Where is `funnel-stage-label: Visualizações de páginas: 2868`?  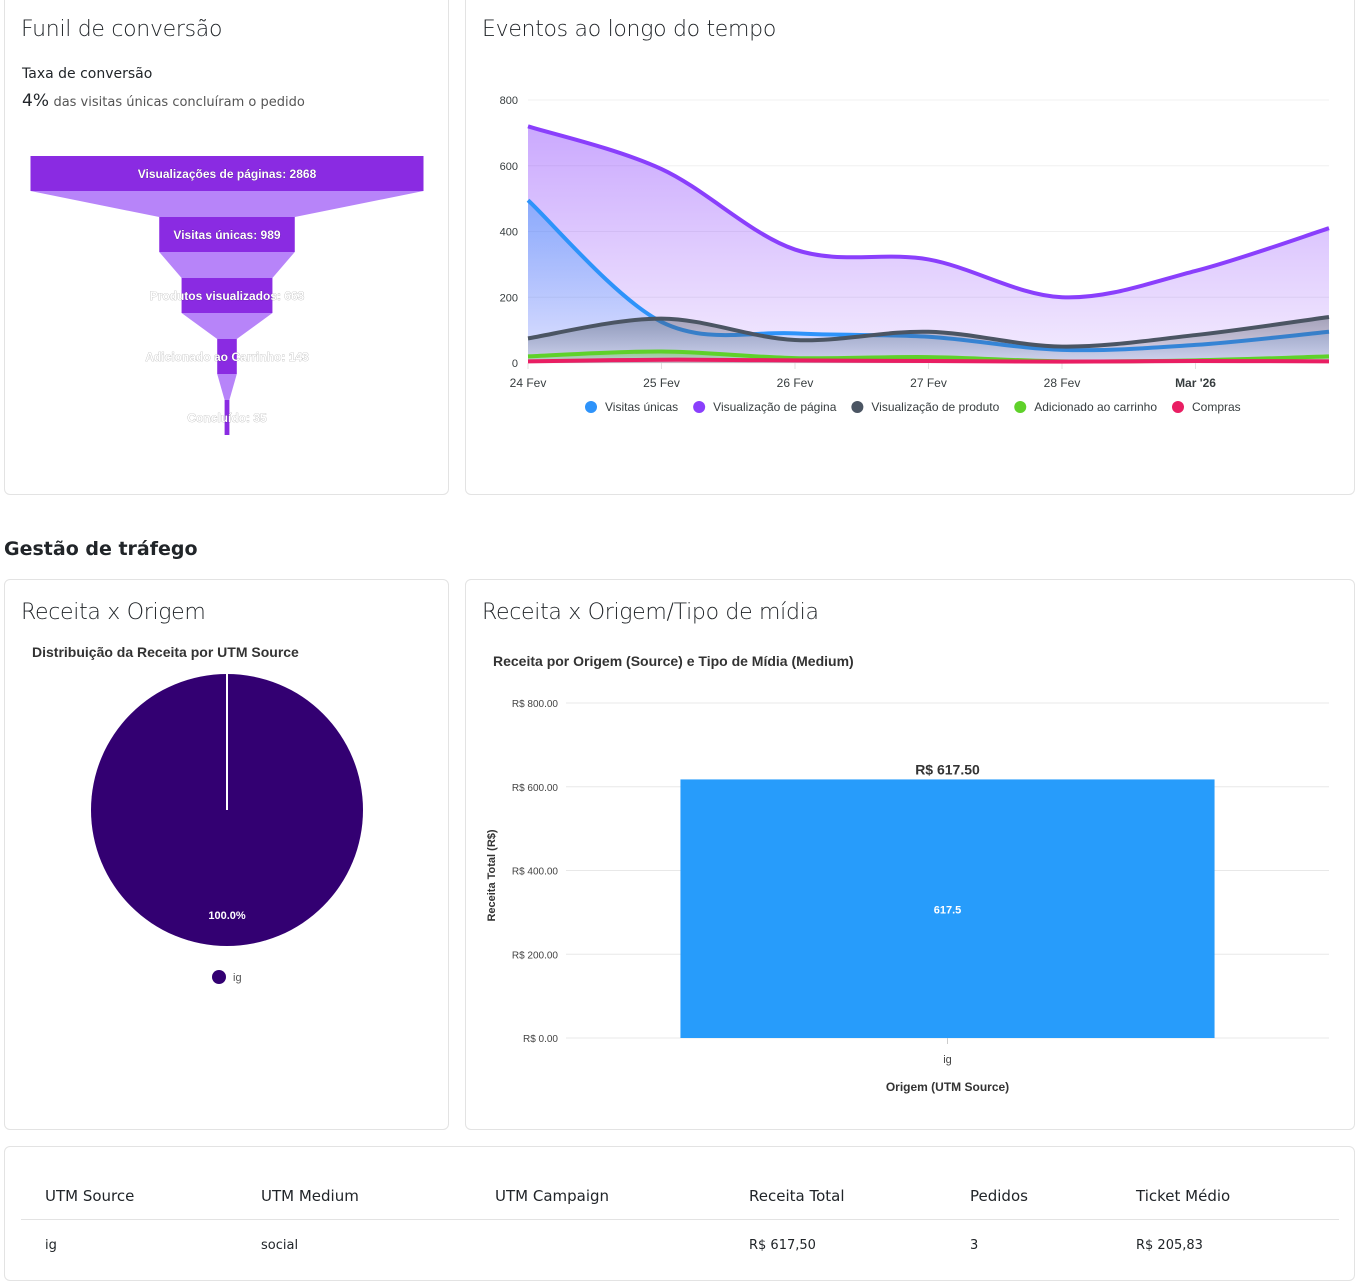 funnel-stage-label: Visualizações de páginas: 2868 is located at coordinates (227, 174).